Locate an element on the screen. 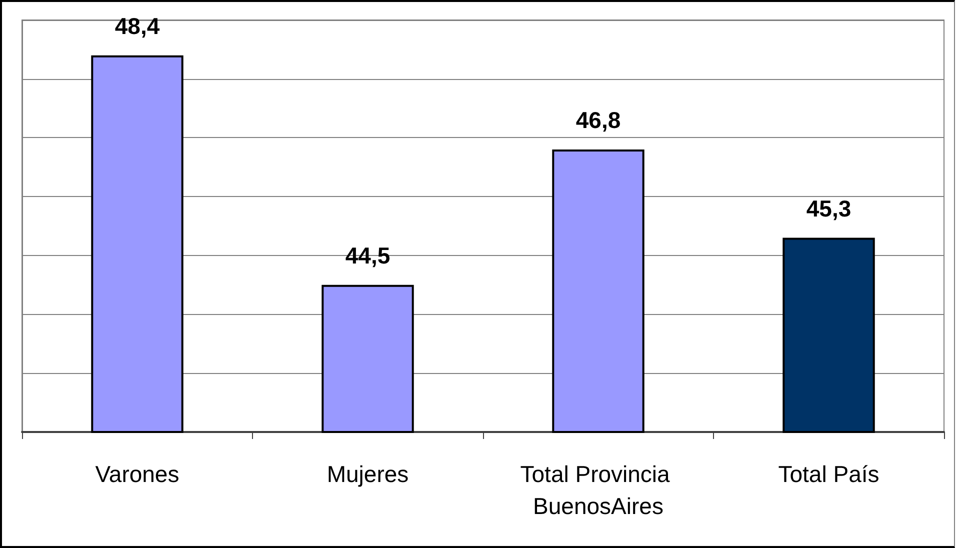  data-label: 45,3 is located at coordinates (829, 208).